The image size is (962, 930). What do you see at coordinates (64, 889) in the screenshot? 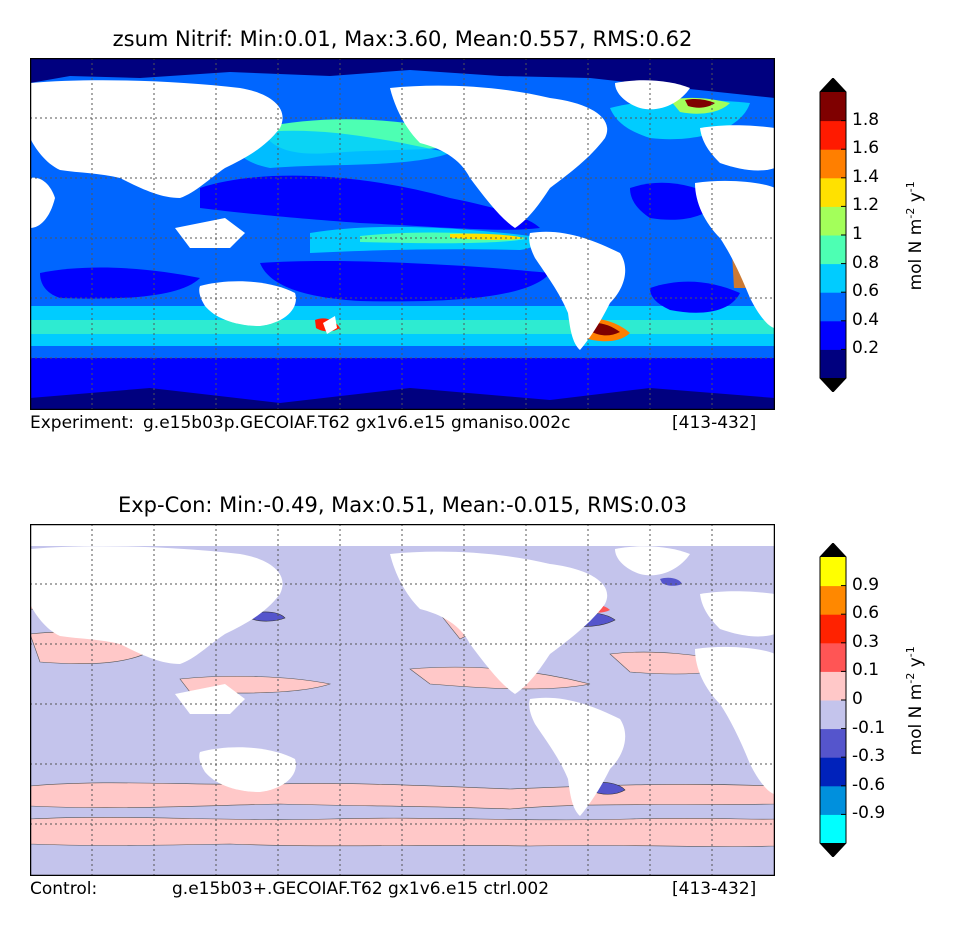
I see `bottom-caption-left: Control:` at bounding box center [64, 889].